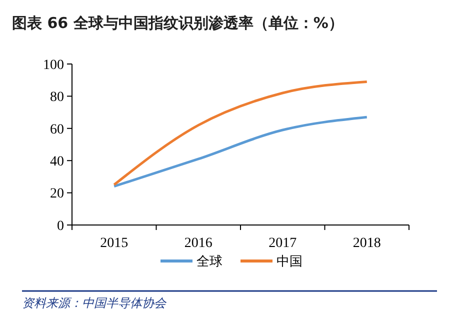 This screenshot has height=321, width=449. Describe the element at coordinates (366, 243) in the screenshot. I see `x-tick-label: 2018` at that location.